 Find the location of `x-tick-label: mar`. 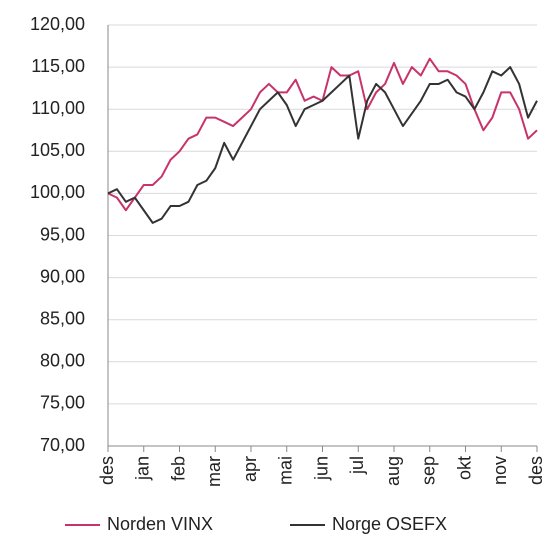

x-tick-label: mar is located at coordinates (214, 471).